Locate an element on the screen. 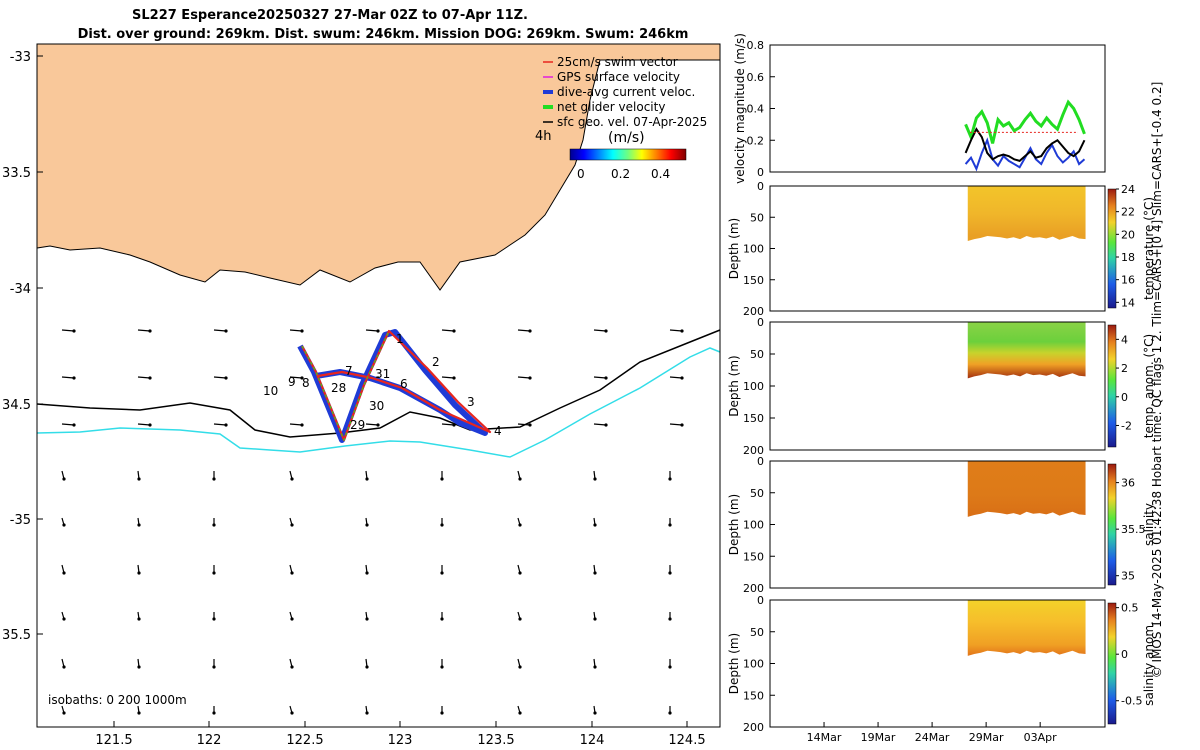 The image size is (1200, 750). time-xtick-label: 24Mar is located at coordinates (932, 737).